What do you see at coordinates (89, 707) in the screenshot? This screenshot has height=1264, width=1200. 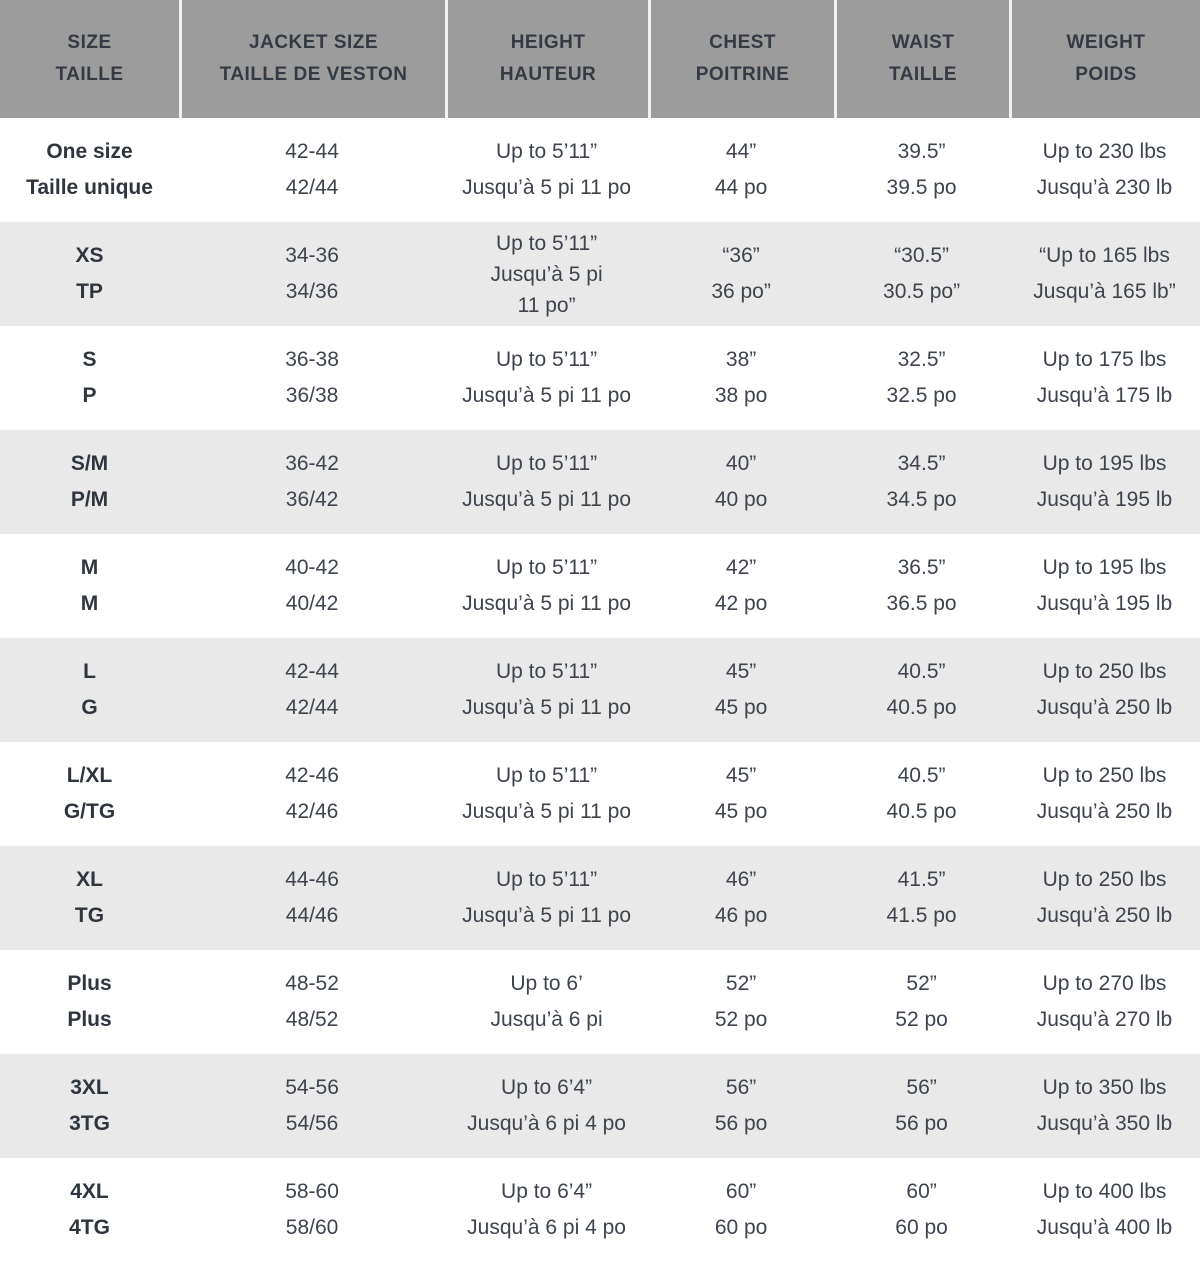 I see `cell-line: G` at bounding box center [89, 707].